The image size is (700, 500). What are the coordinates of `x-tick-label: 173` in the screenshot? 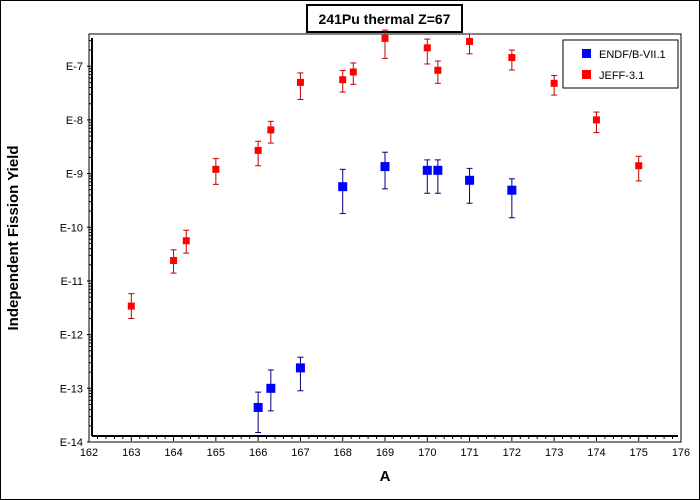 It's located at (554, 453).